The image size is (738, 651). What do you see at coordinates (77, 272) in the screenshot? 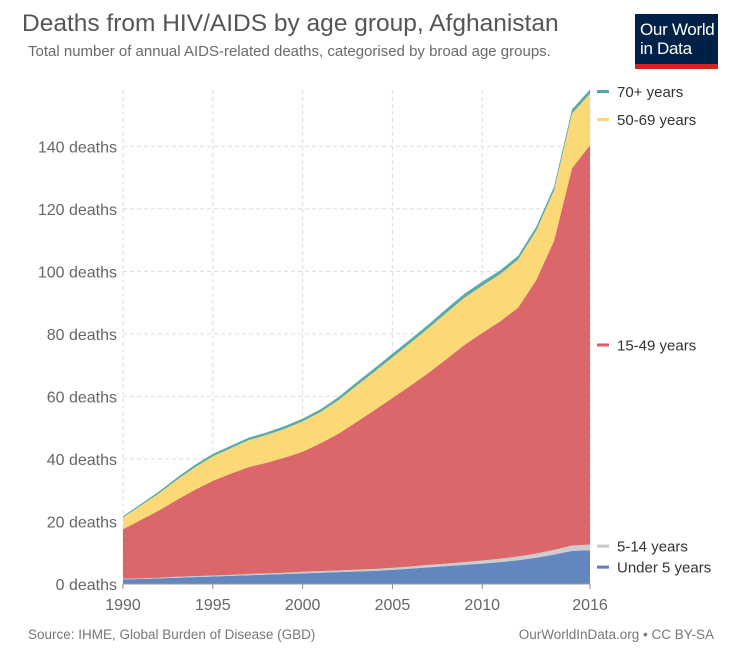
I see `y-tick-label: 100 deaths` at bounding box center [77, 272].